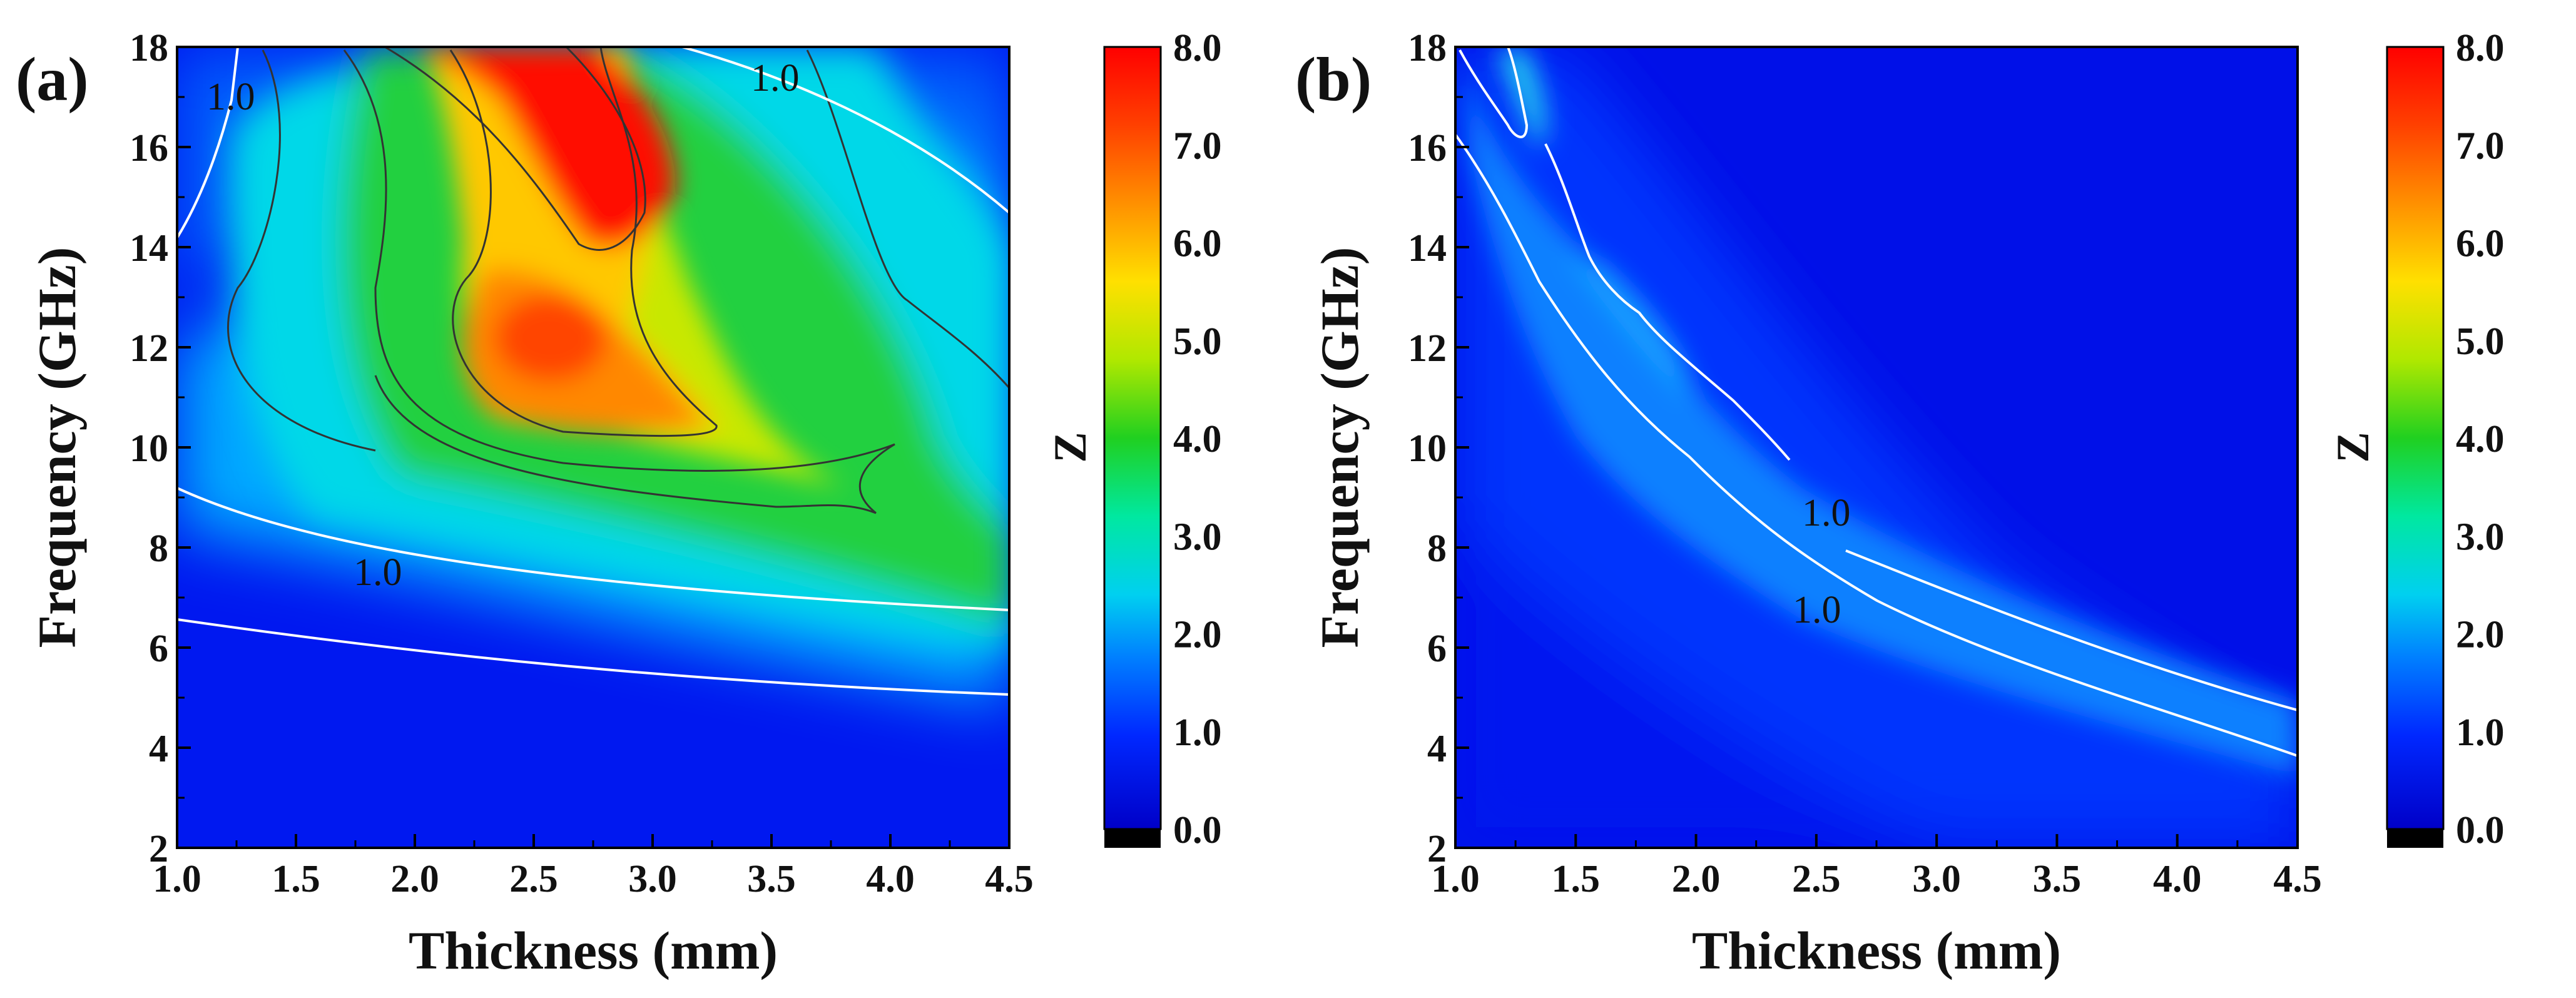  What do you see at coordinates (1333, 79) in the screenshot?
I see `panel-b-label: (b)` at bounding box center [1333, 79].